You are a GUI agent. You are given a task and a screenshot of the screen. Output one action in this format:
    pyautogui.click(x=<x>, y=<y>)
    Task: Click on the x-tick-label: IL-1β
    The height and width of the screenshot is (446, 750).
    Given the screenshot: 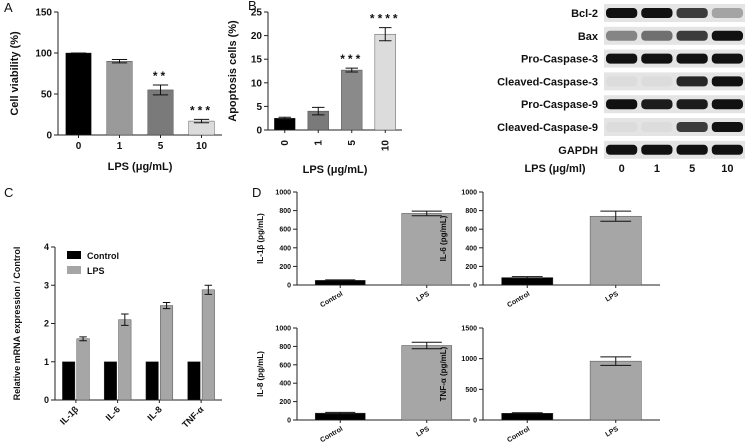 What is the action you would take?
    pyautogui.click(x=69, y=415)
    